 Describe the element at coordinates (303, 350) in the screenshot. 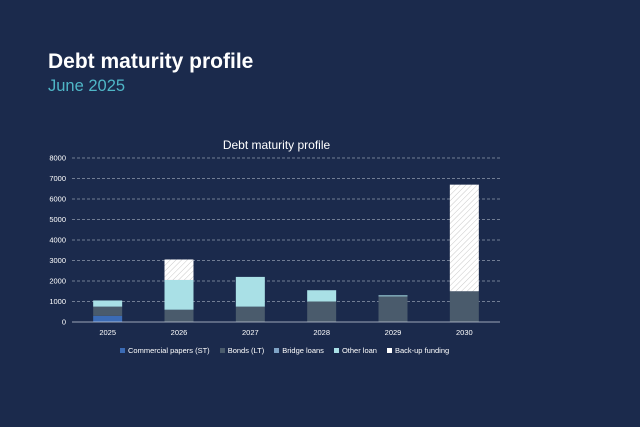

I see `legend-label: Bridge loans` at that location.